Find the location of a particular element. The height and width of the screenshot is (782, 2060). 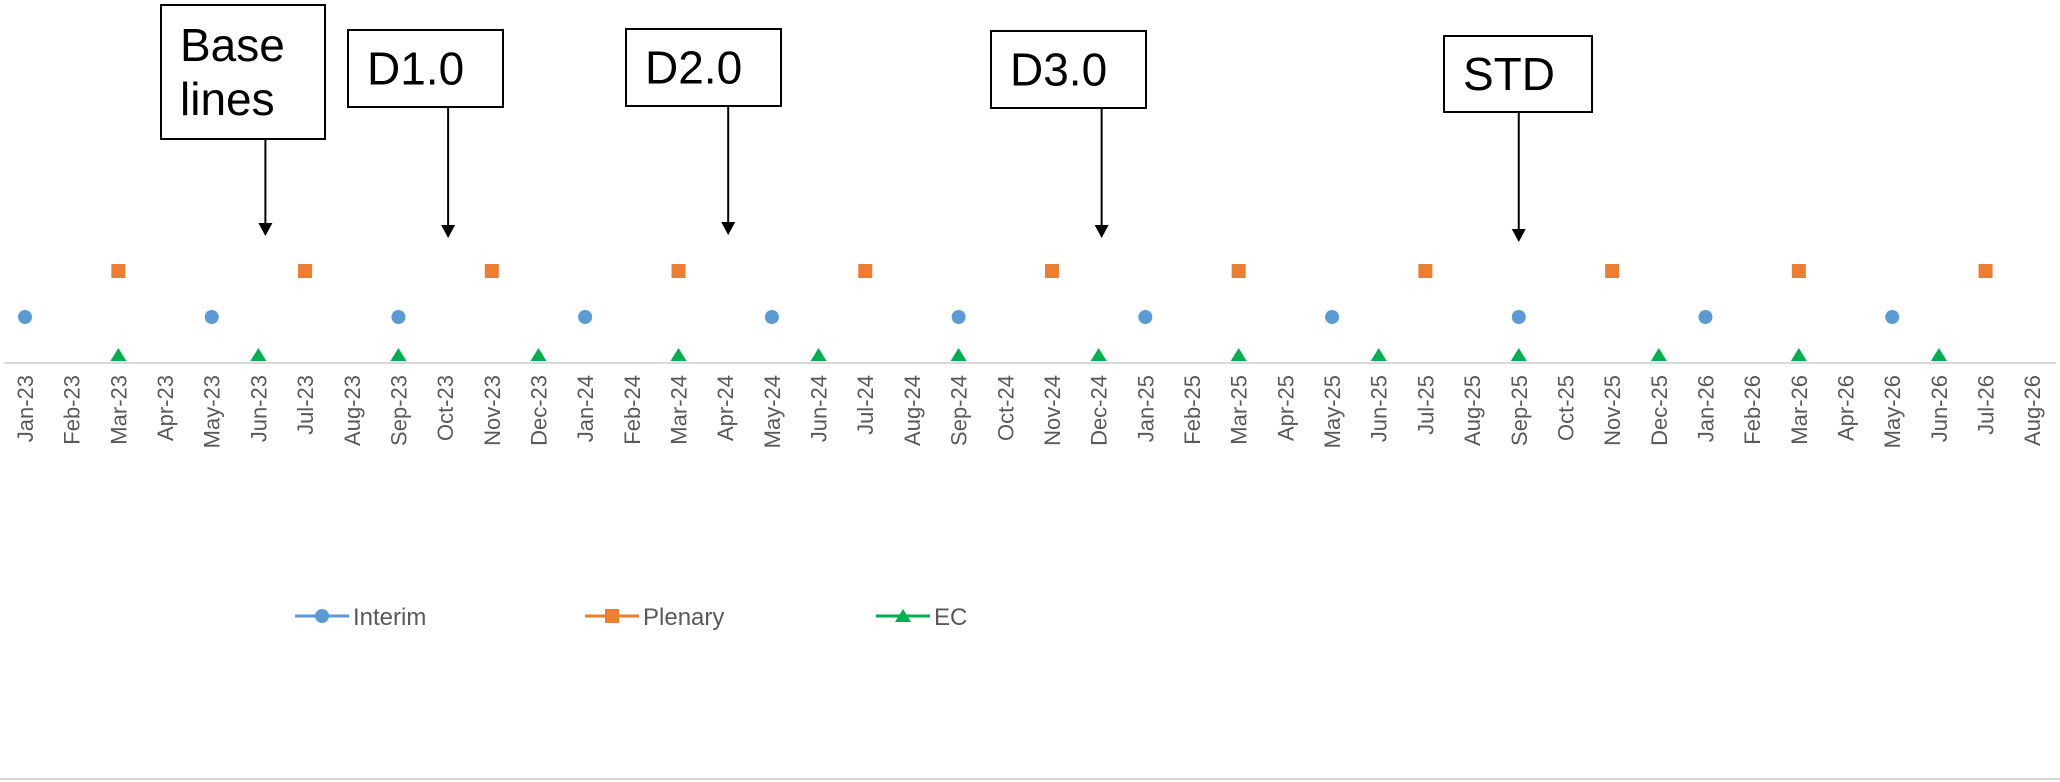

x-tick-label: Jul-25 is located at coordinates (1425, 405).